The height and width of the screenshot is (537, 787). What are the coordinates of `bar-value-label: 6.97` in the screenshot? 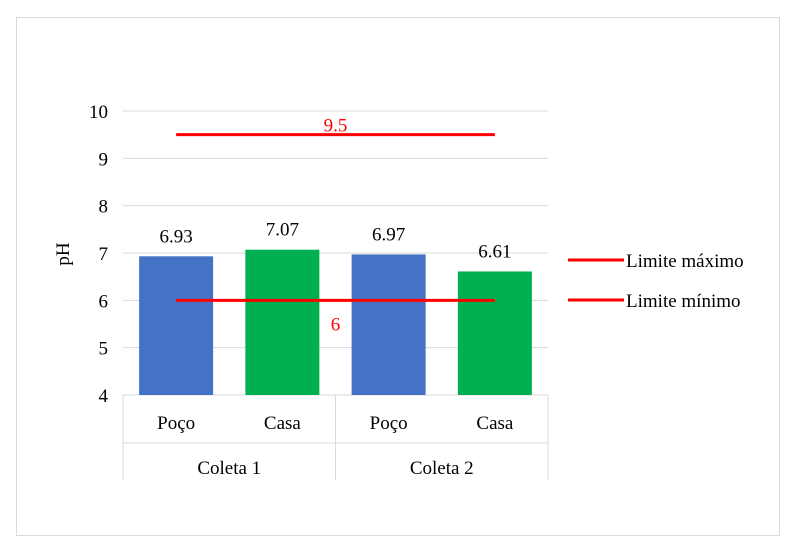 It's located at (388, 234).